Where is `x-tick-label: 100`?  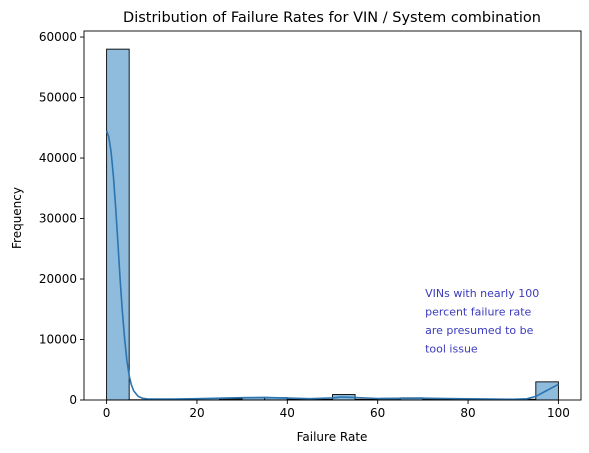
x-tick-label: 100 is located at coordinates (558, 413).